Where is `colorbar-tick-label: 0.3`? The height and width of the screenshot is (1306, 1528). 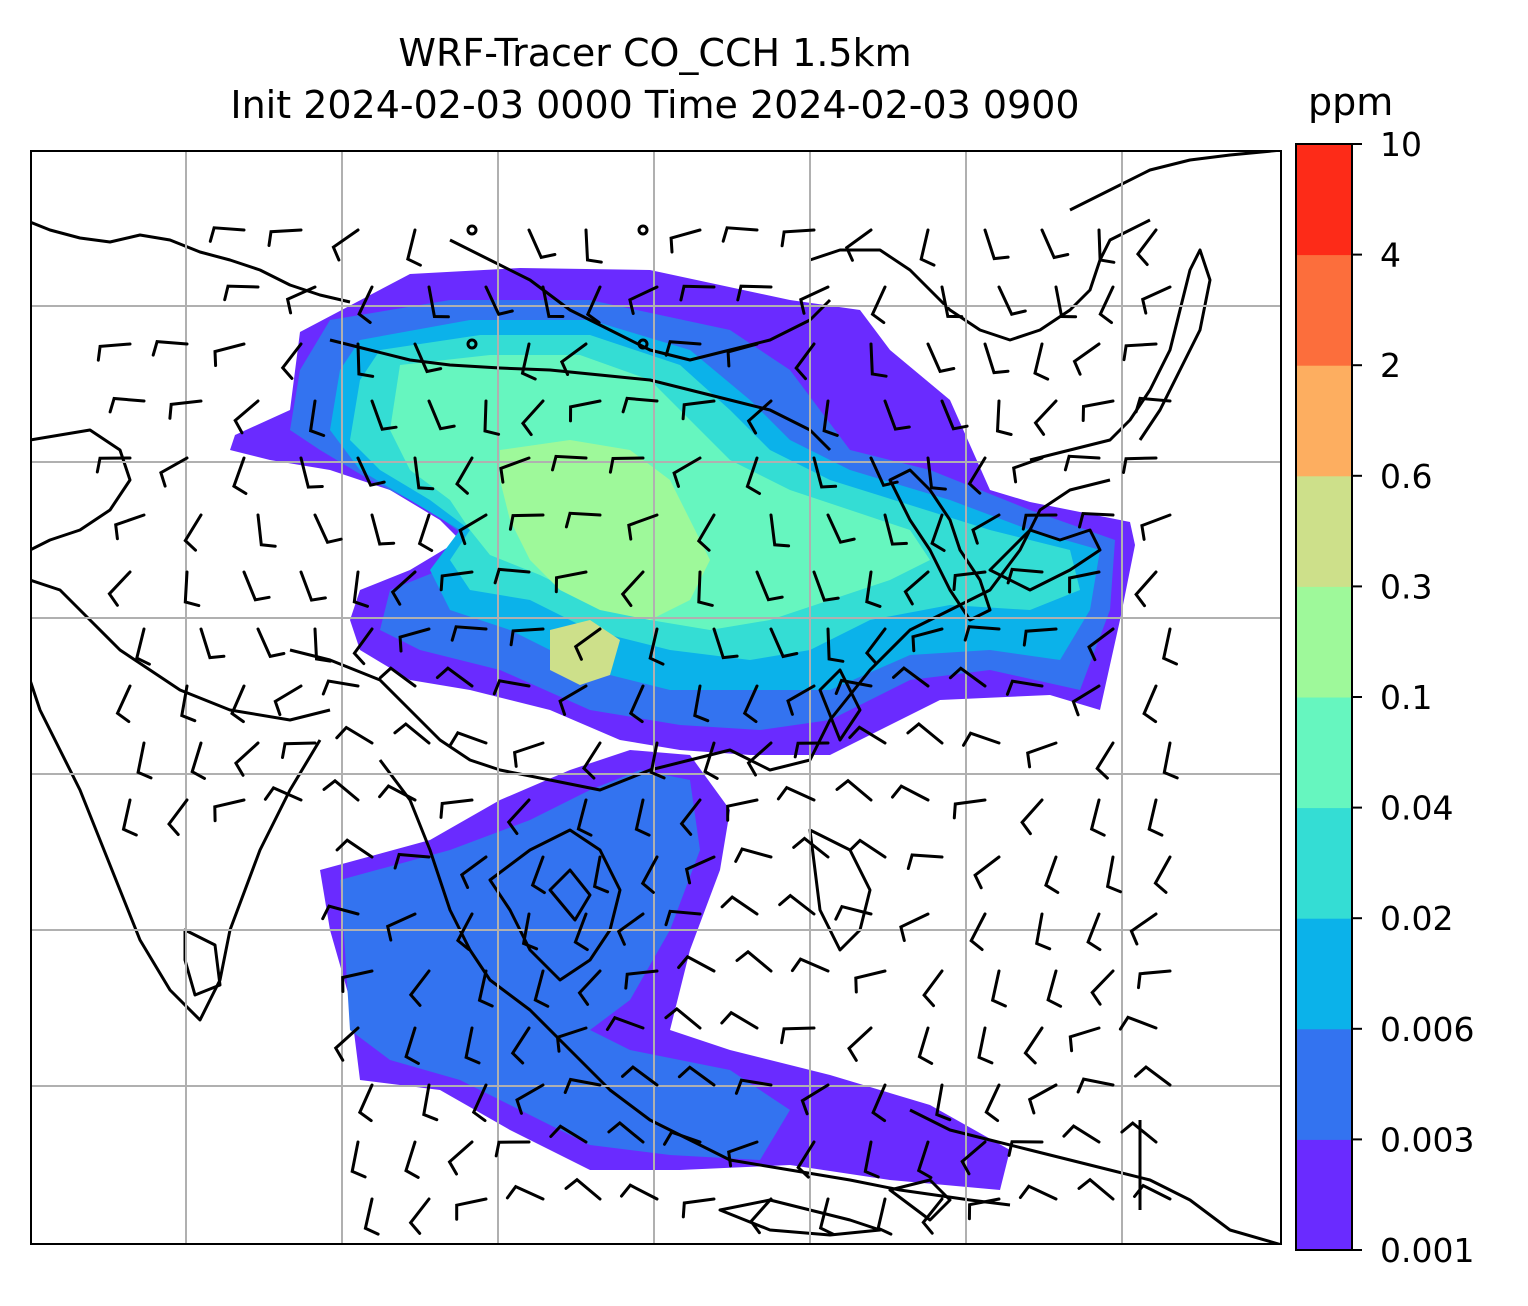 colorbar-tick-label: 0.3 is located at coordinates (1406, 586).